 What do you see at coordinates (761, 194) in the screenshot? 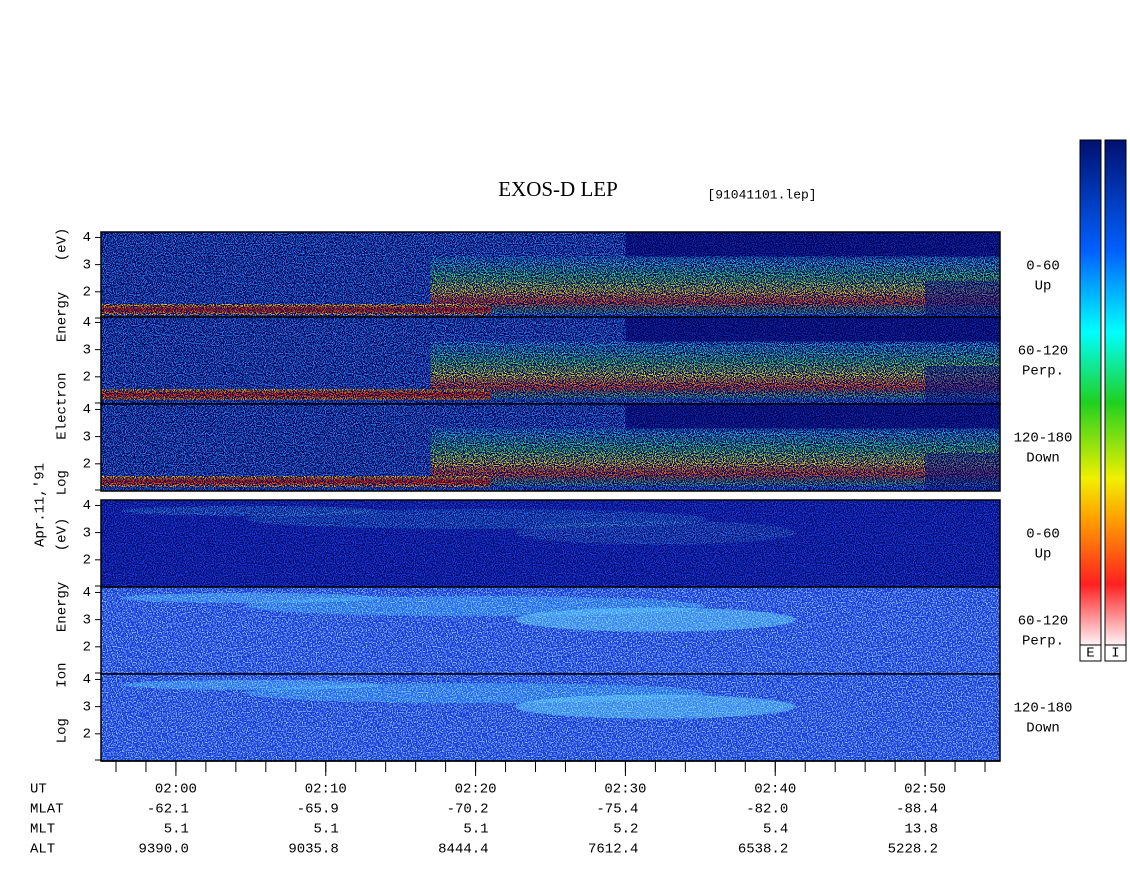
I see `file-name: [91041101.lep]` at bounding box center [761, 194].